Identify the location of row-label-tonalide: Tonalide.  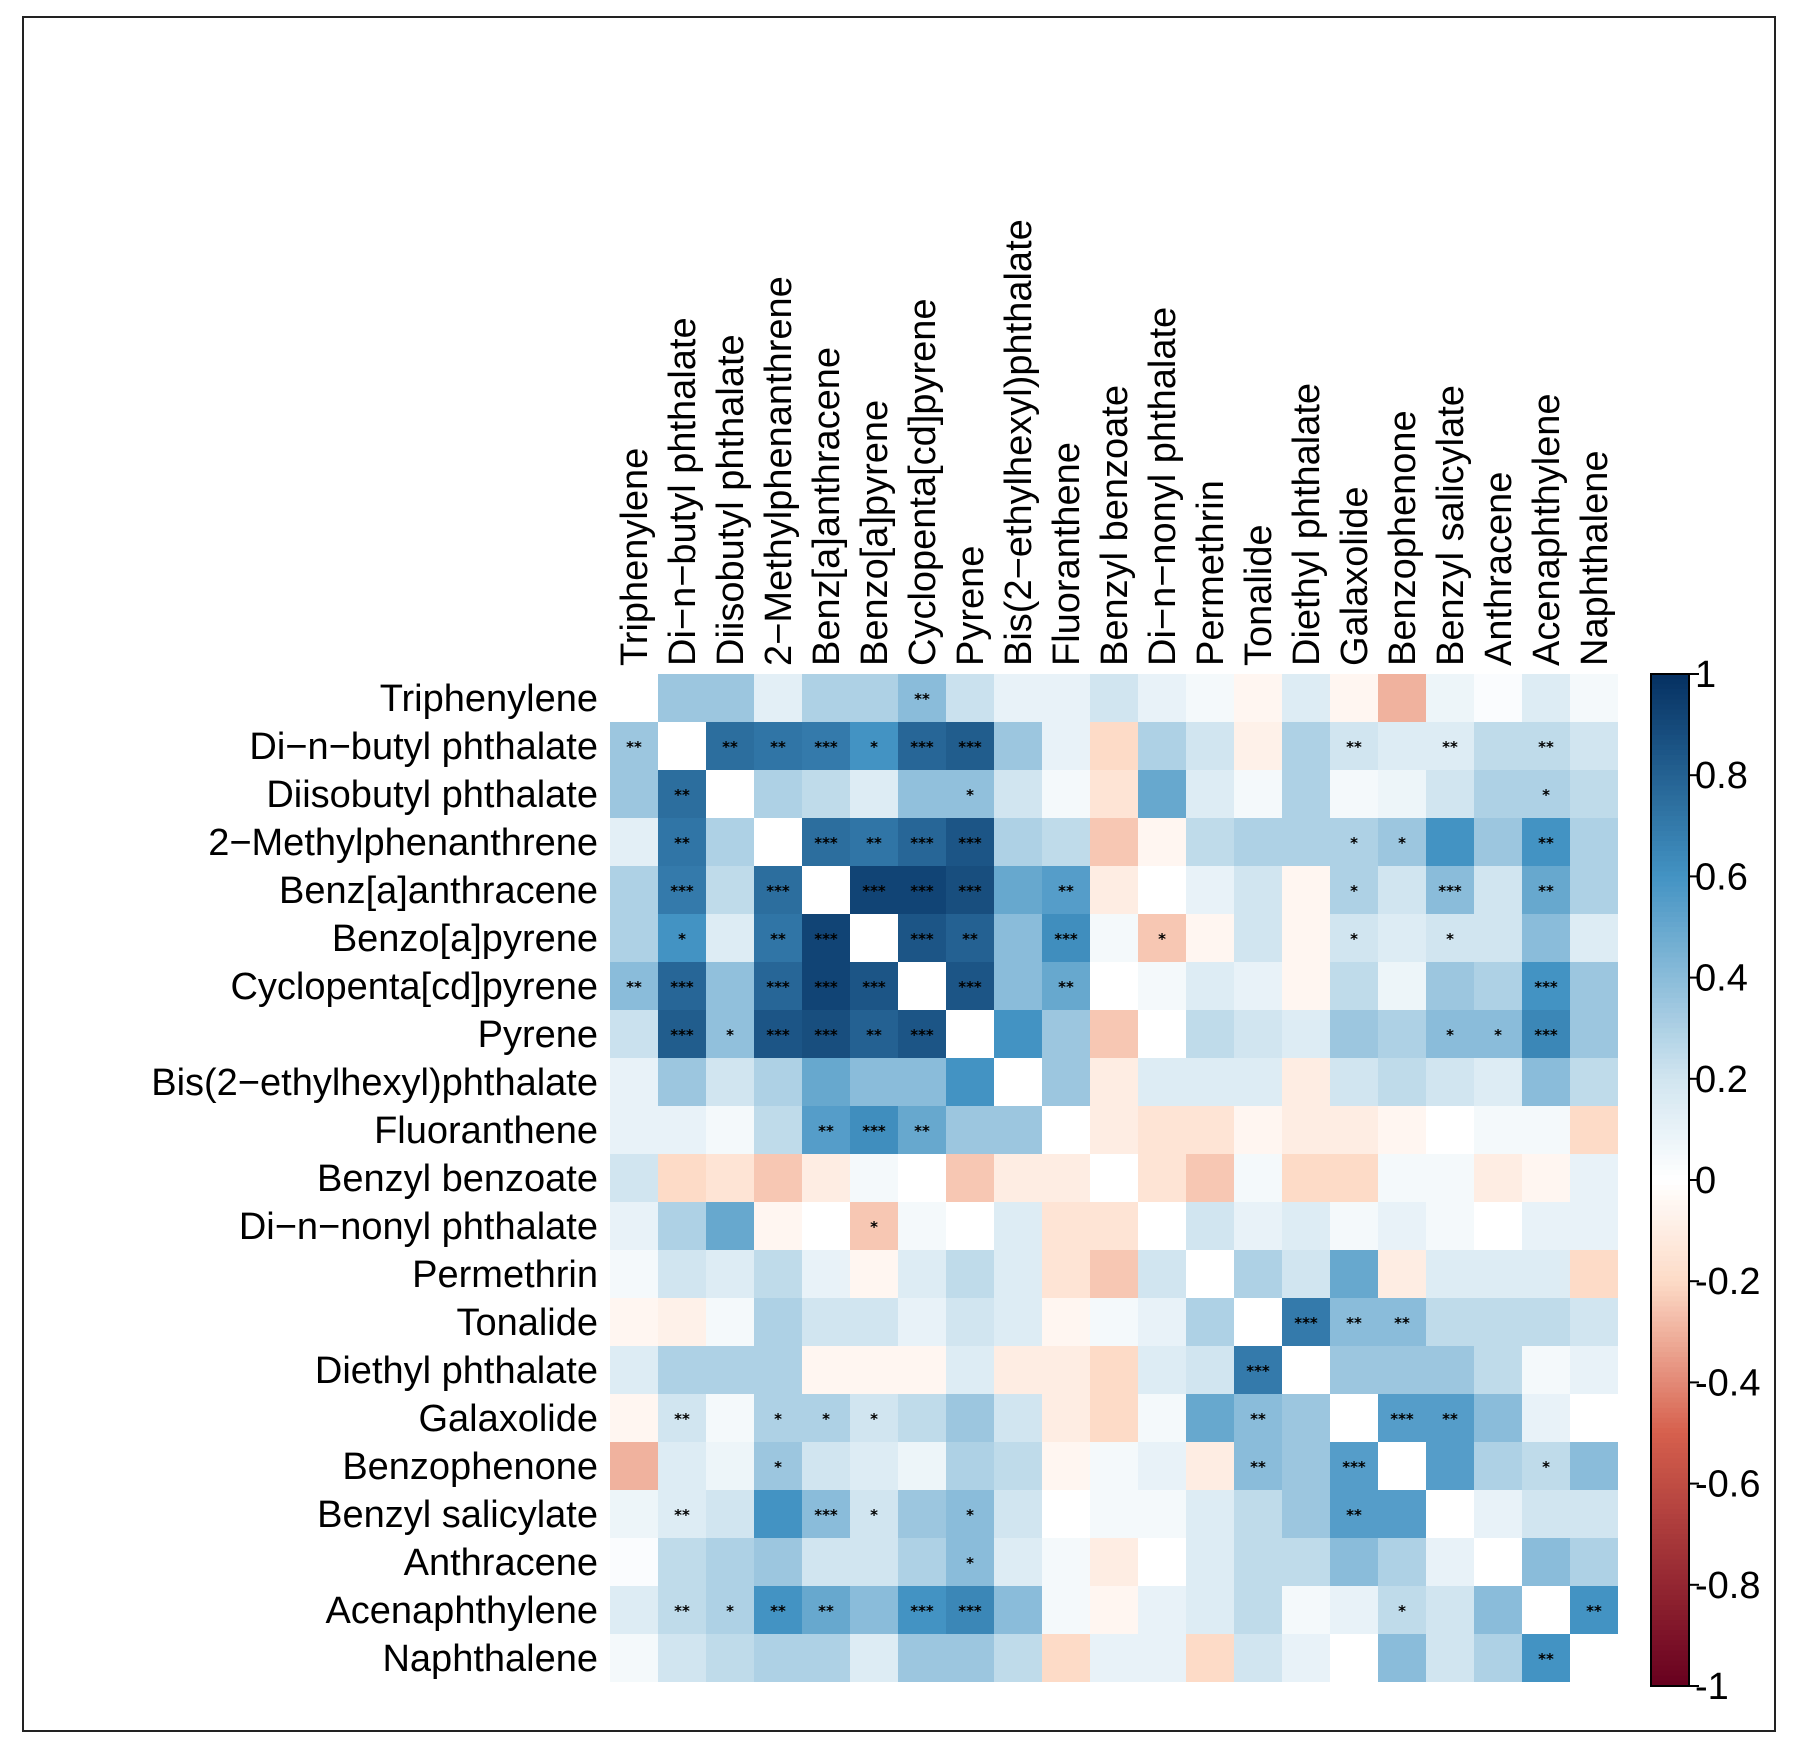
(527, 1323).